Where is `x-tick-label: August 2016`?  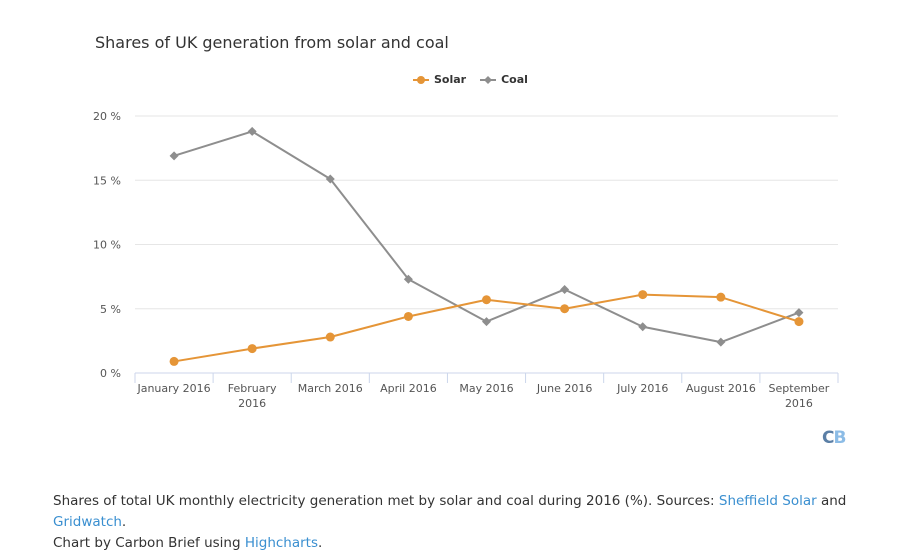
x-tick-label: August 2016 is located at coordinates (721, 388).